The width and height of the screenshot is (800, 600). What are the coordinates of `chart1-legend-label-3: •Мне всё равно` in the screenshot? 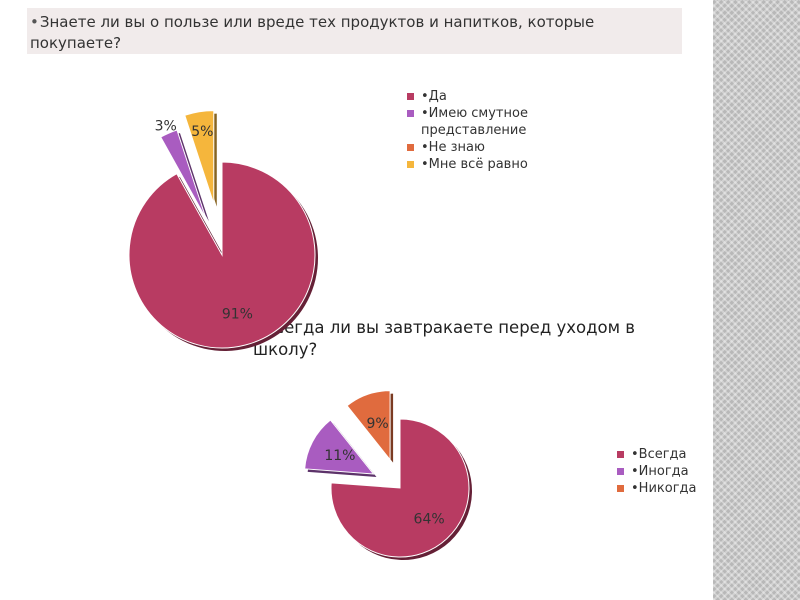 It's located at (474, 164).